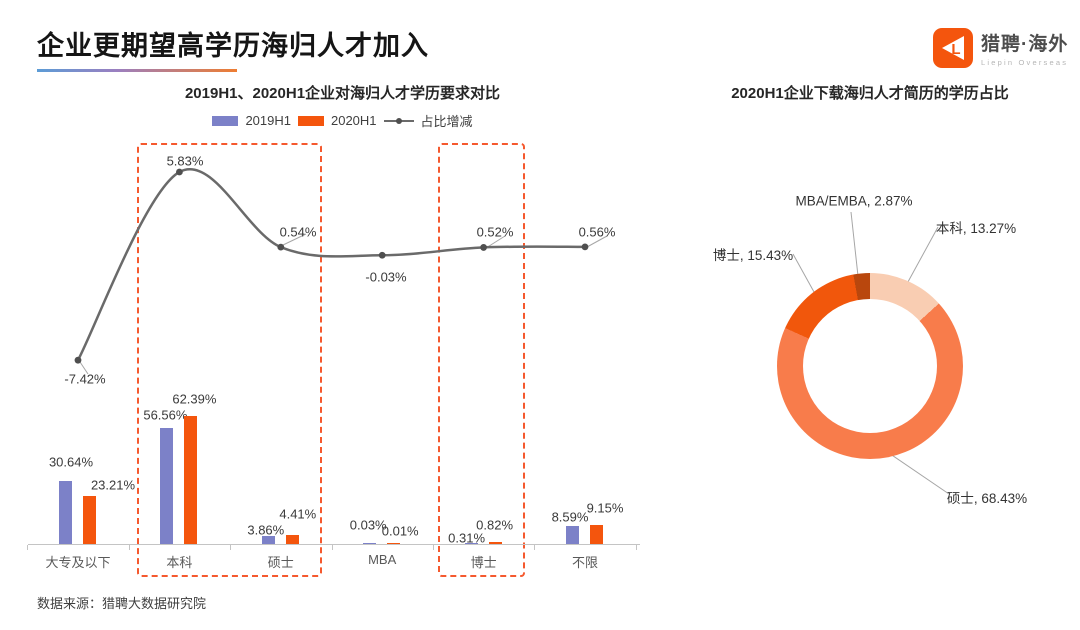 The width and height of the screenshot is (1080, 630). I want to click on donut-chart-title: 2020H1企业下载海归人才简历的学历占比, so click(870, 93).